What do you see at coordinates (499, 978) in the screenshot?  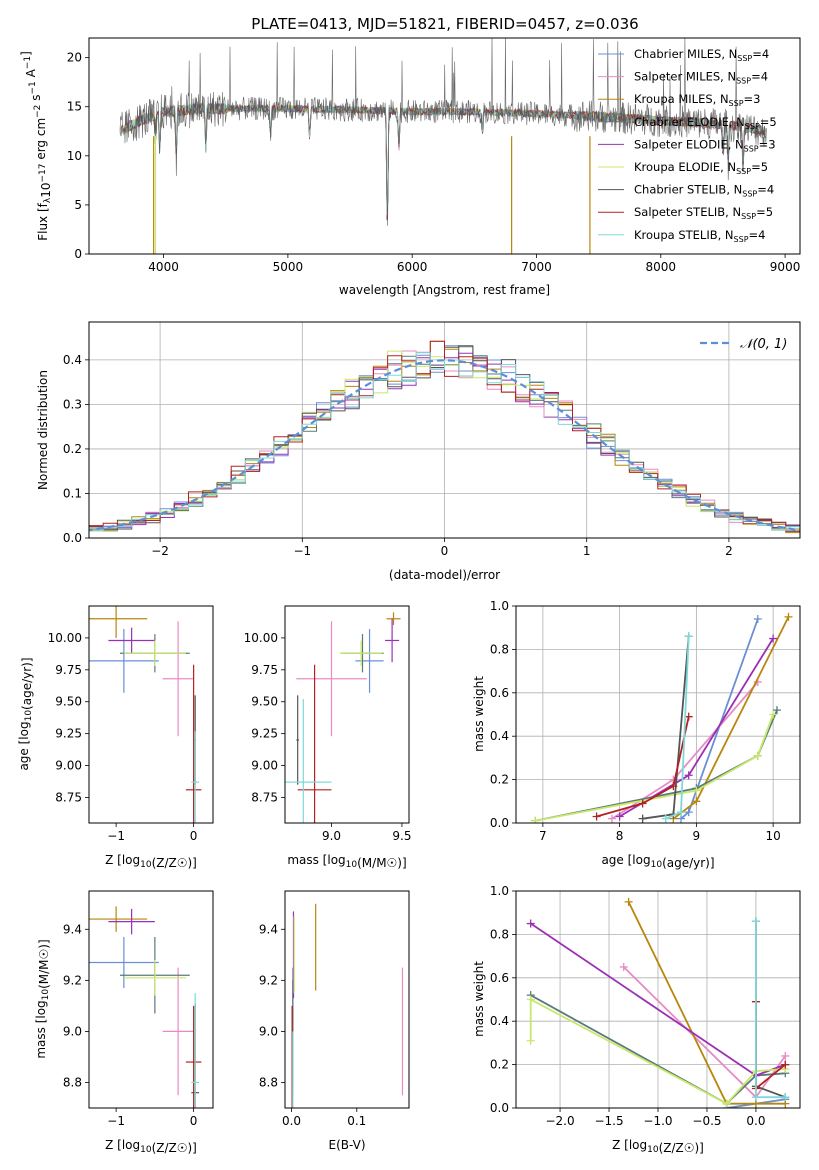 I see `y-tick-label: 0.6` at bounding box center [499, 978].